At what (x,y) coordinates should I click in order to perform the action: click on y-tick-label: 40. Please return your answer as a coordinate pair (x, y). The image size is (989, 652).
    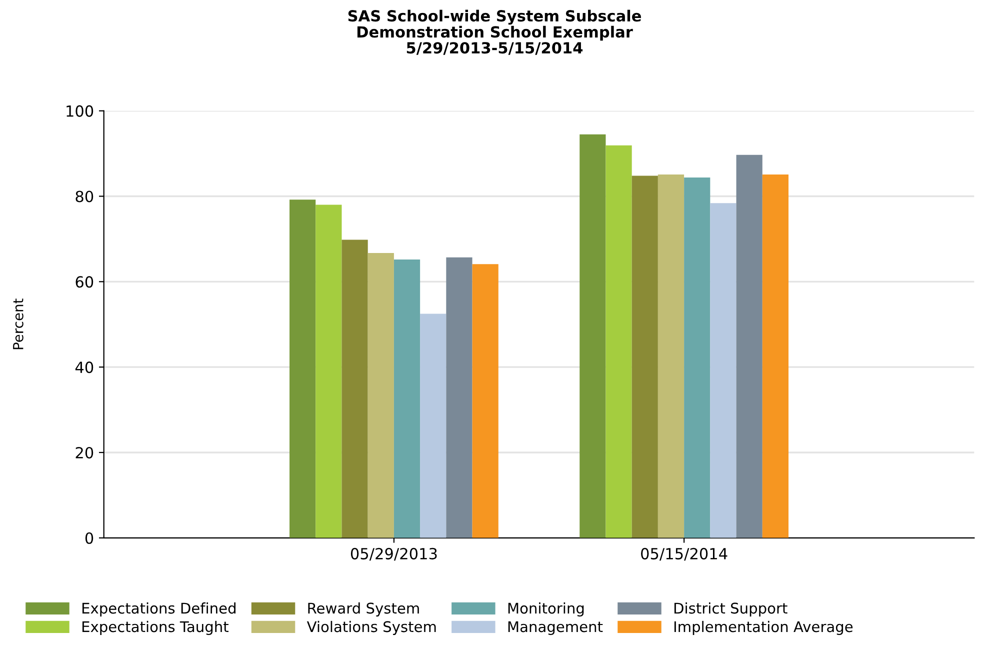
    Looking at the image, I should click on (84, 368).